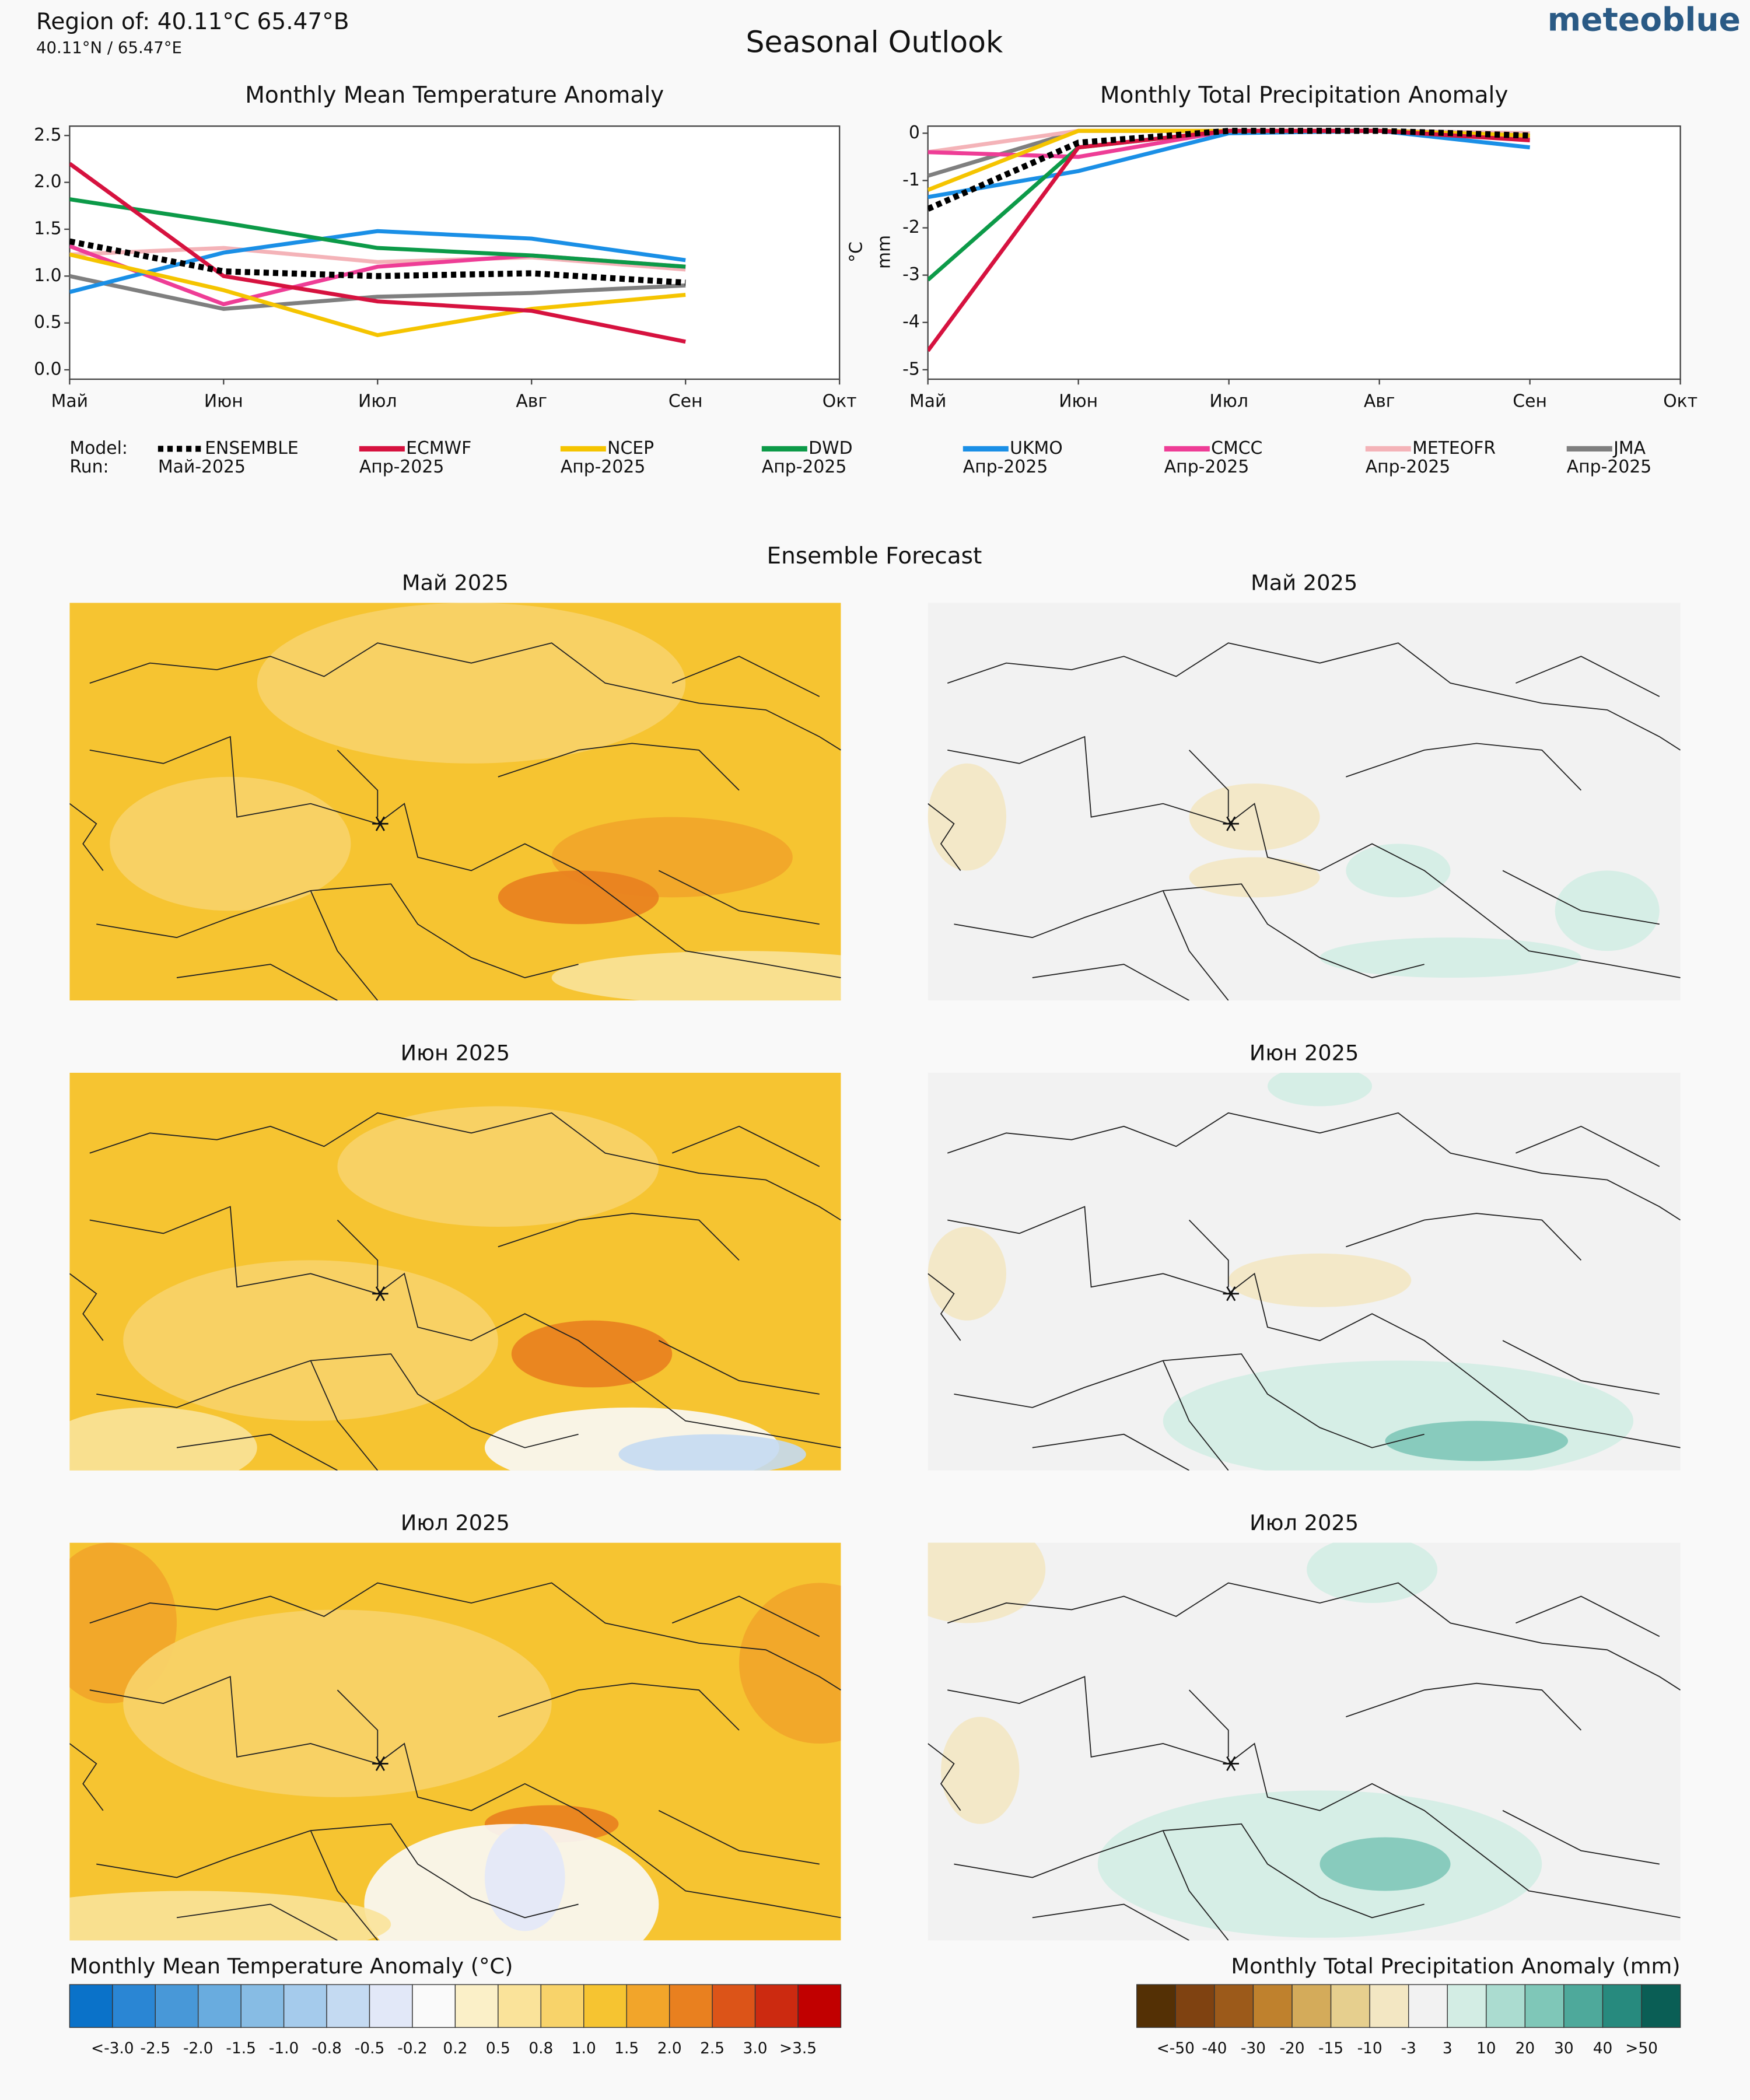 This screenshot has width=1750, height=2100. I want to click on colorbar-label: <-50, so click(1176, 2048).